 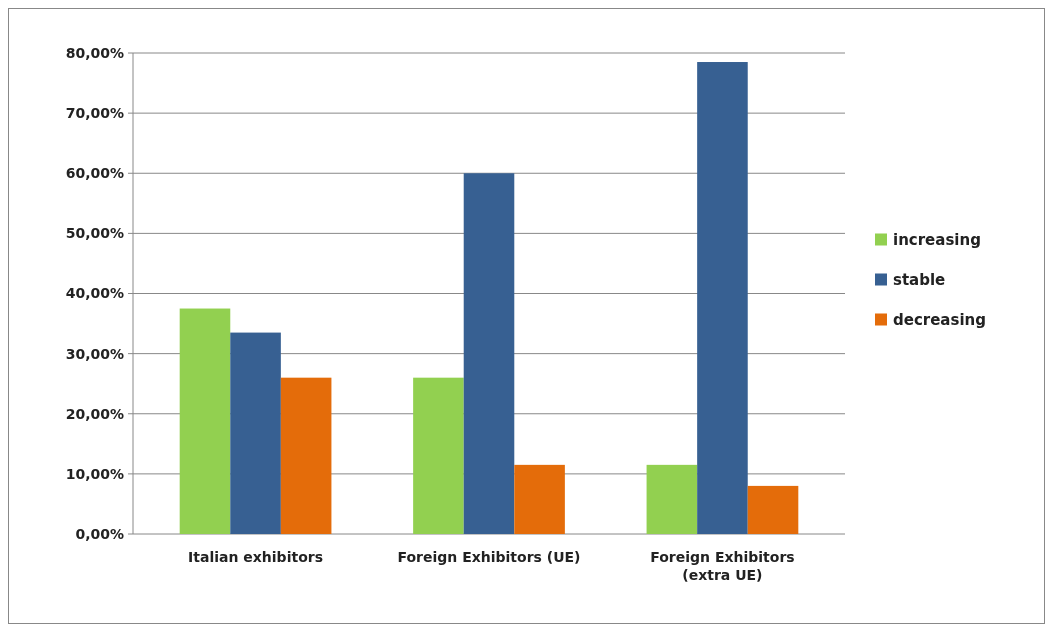 What do you see at coordinates (94, 413) in the screenshot?
I see `y-tick-label: 20,00%` at bounding box center [94, 413].